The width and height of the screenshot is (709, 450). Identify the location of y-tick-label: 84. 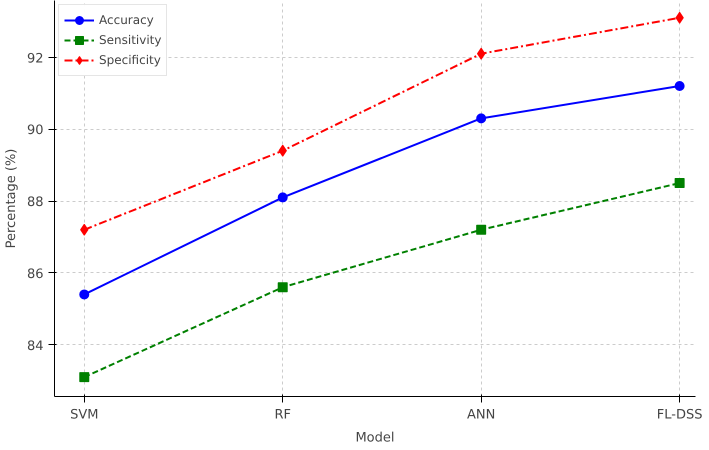
(35, 346).